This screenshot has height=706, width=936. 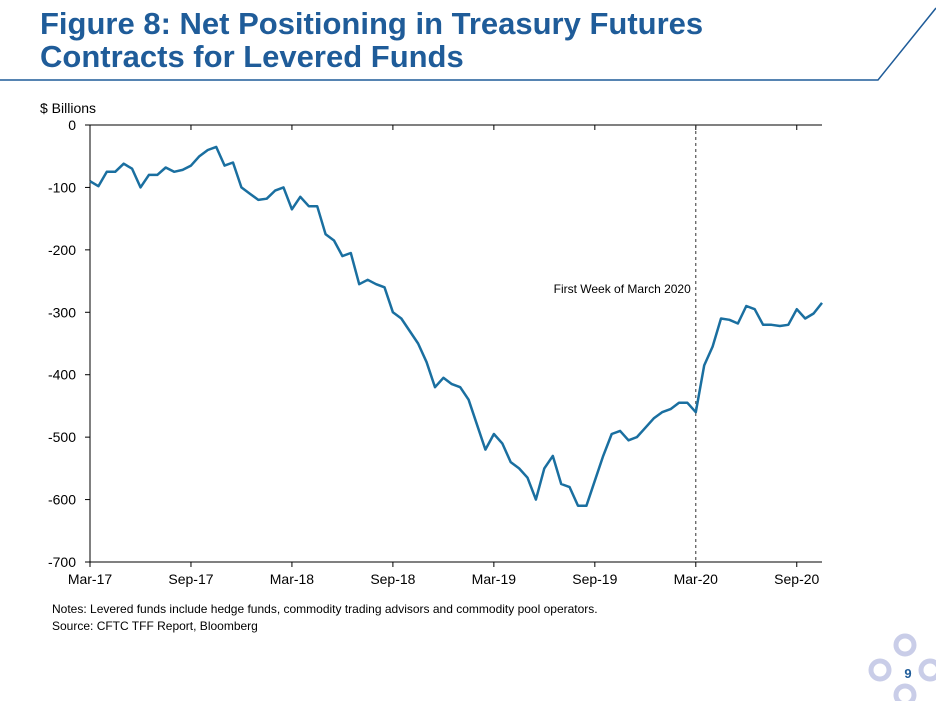 What do you see at coordinates (62, 312) in the screenshot?
I see `y-tick-label: -300` at bounding box center [62, 312].